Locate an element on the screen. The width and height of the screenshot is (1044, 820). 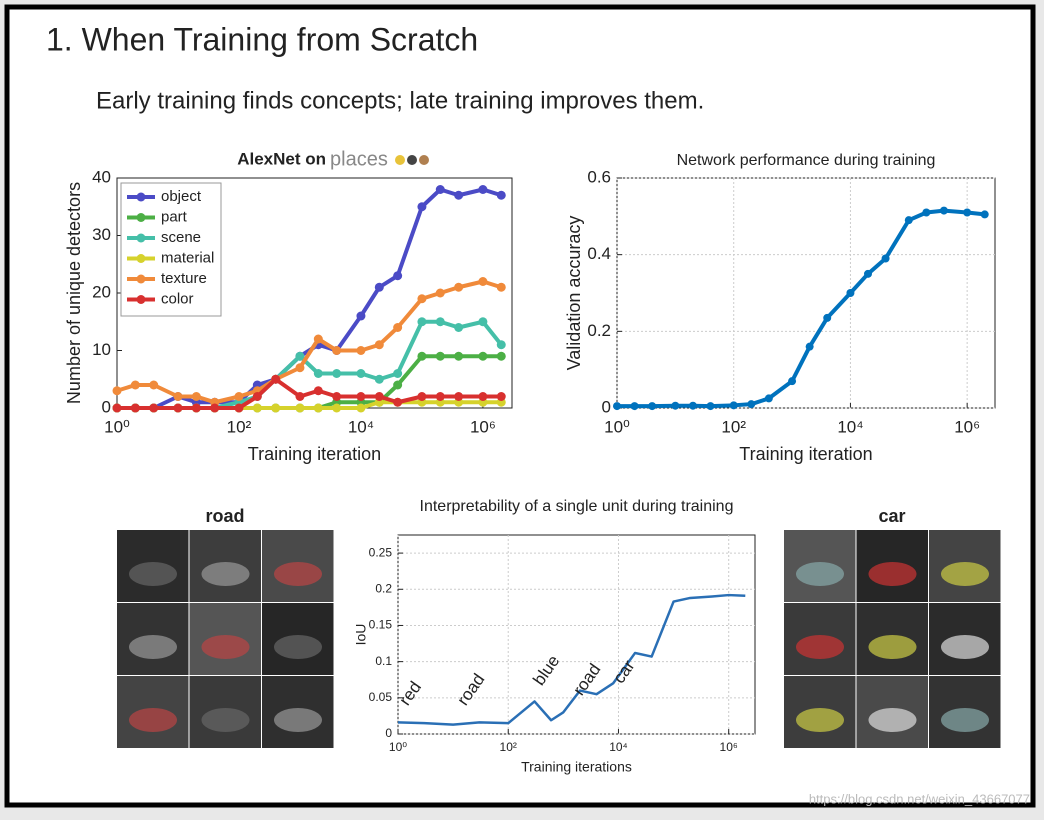
chart-title: AlexNet on is located at coordinates (281, 158).